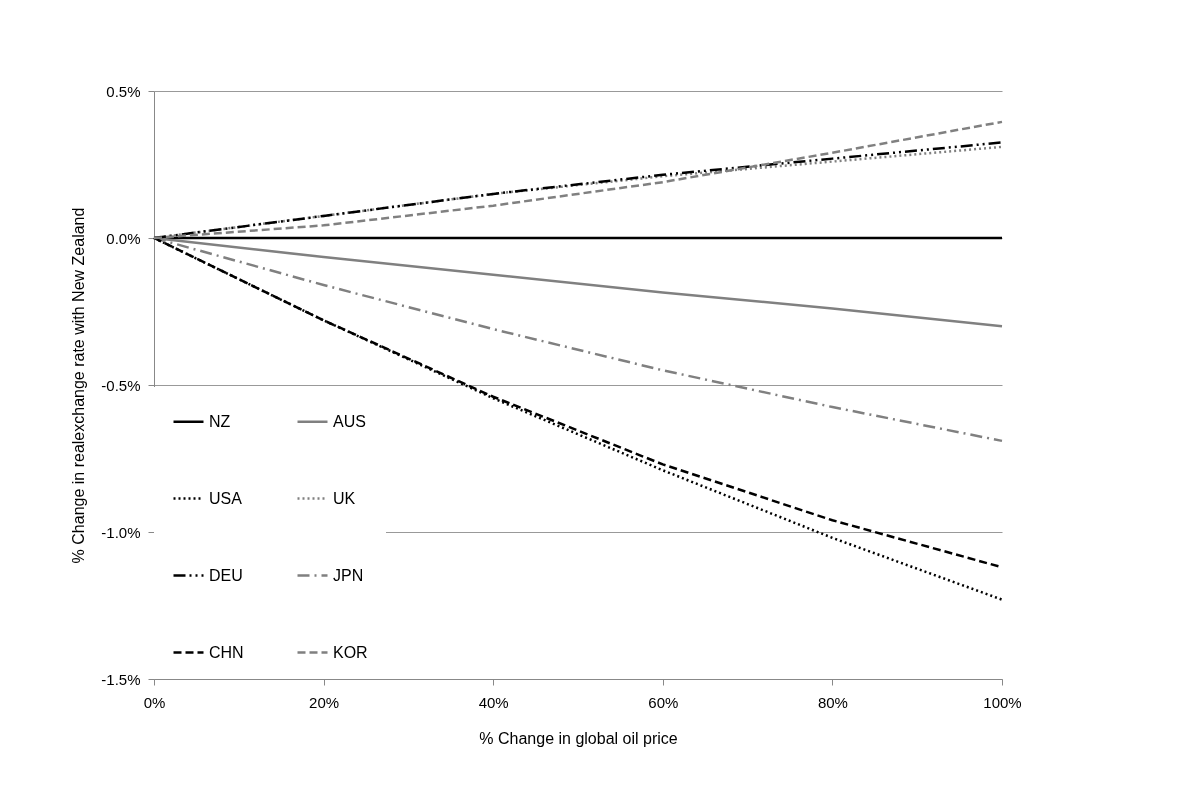 This screenshot has width=1195, height=789. I want to click on legend-label: CHN, so click(226, 652).